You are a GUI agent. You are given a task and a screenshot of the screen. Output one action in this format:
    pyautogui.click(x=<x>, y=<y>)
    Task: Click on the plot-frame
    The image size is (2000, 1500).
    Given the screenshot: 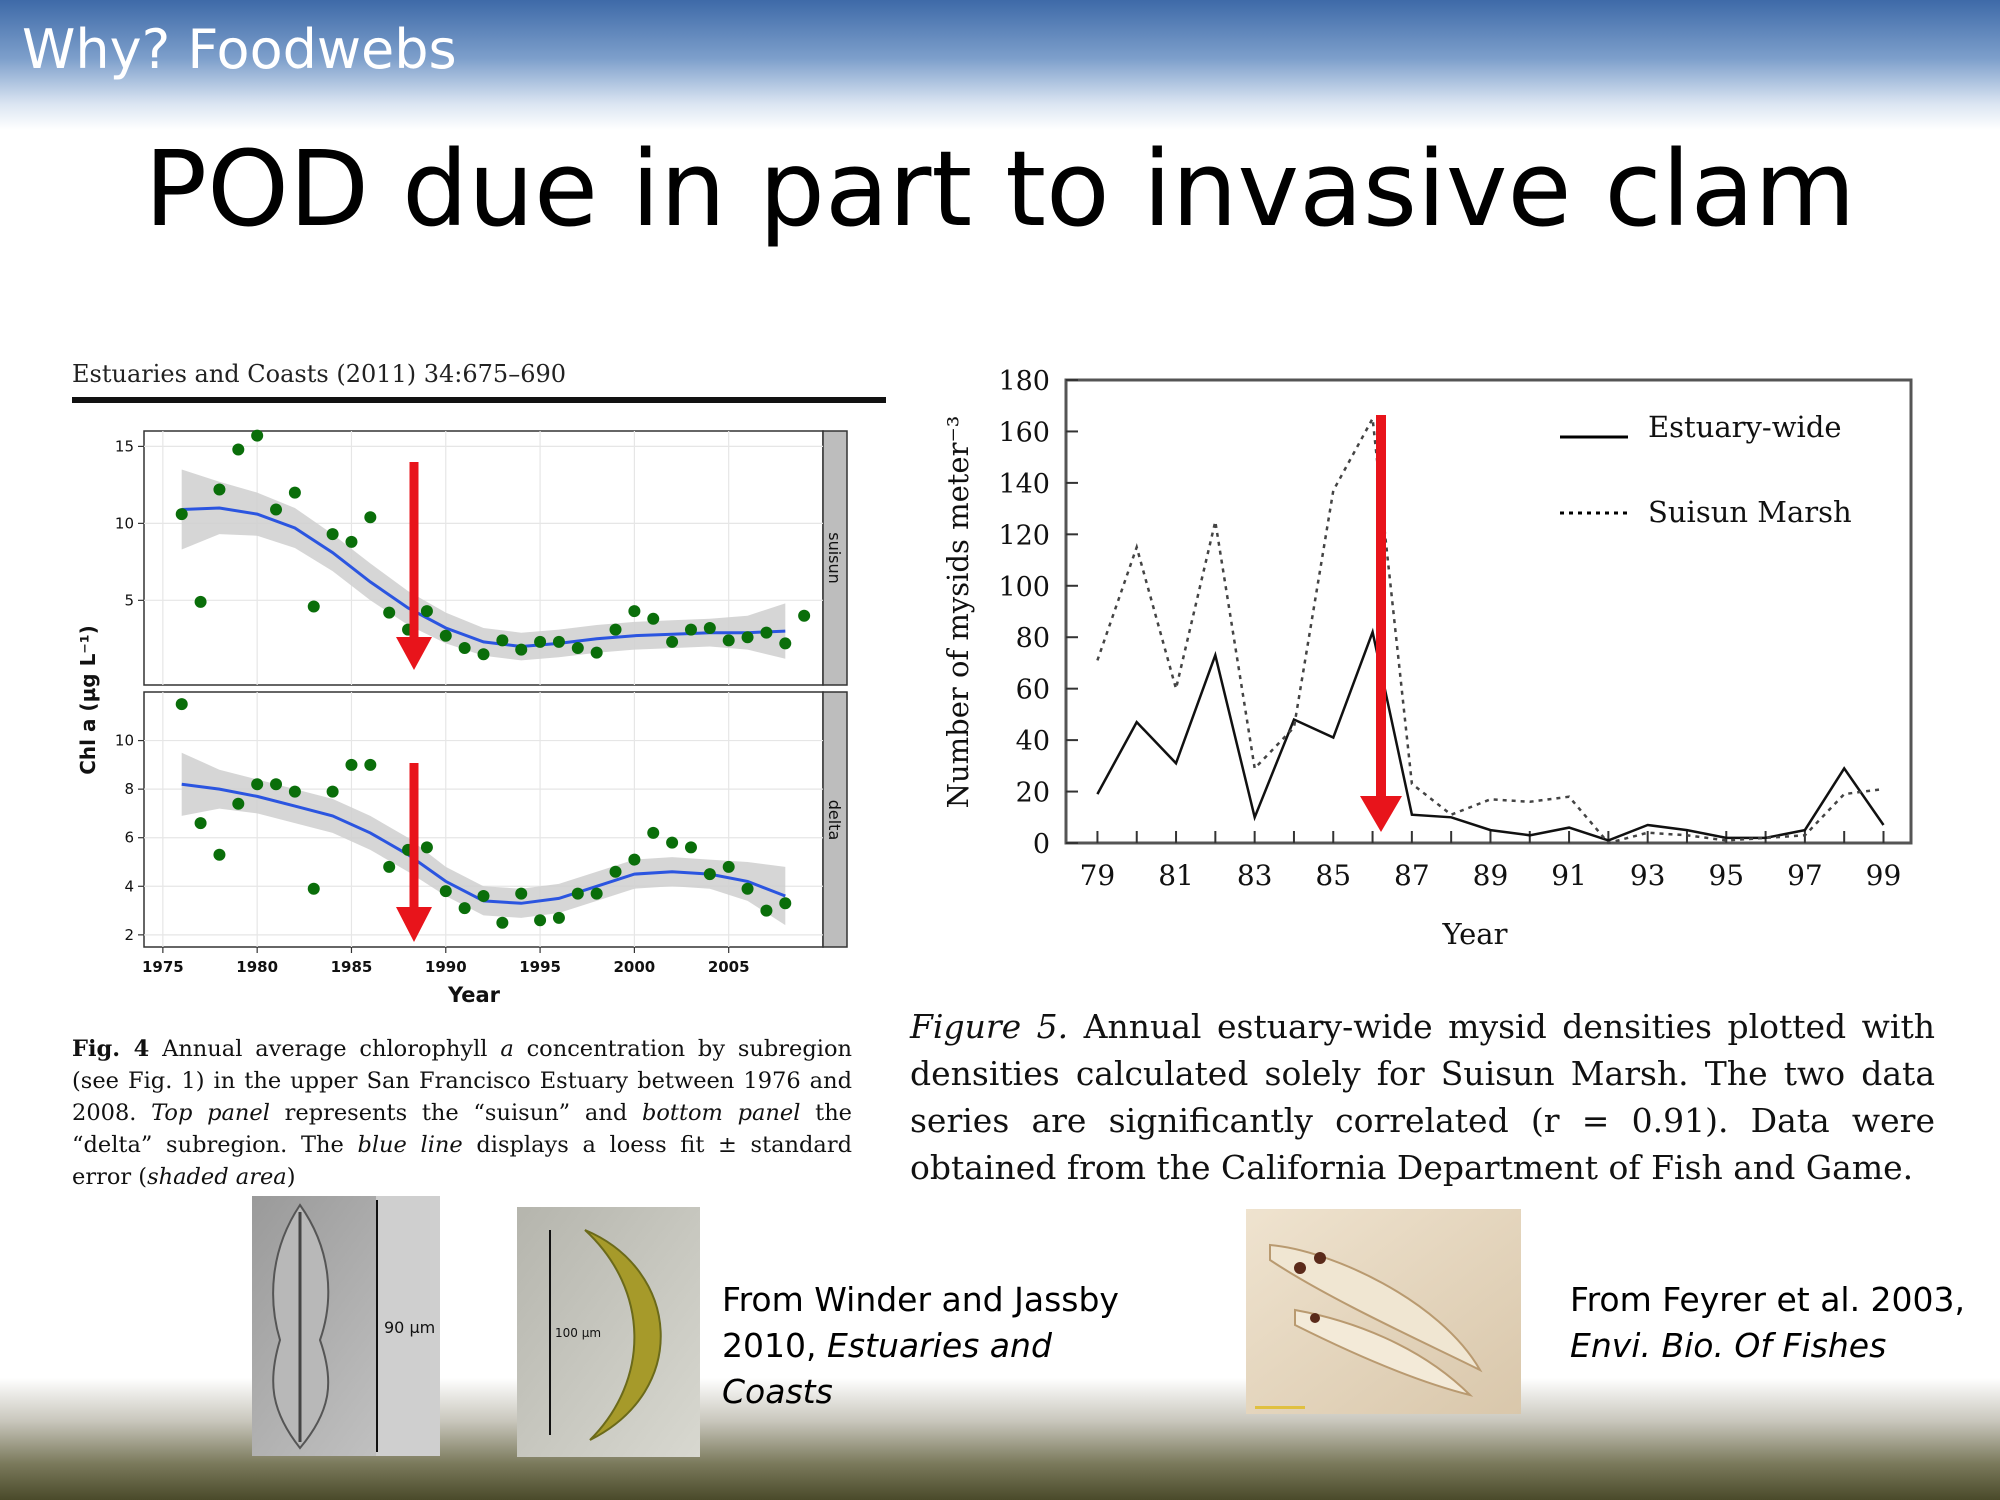 What is the action you would take?
    pyautogui.click(x=1488, y=611)
    